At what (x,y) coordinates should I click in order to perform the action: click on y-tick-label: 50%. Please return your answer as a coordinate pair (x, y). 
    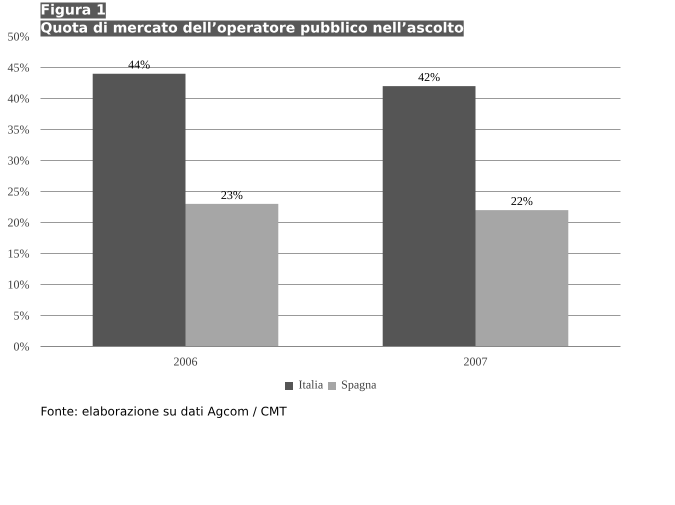
    Looking at the image, I should click on (19, 37).